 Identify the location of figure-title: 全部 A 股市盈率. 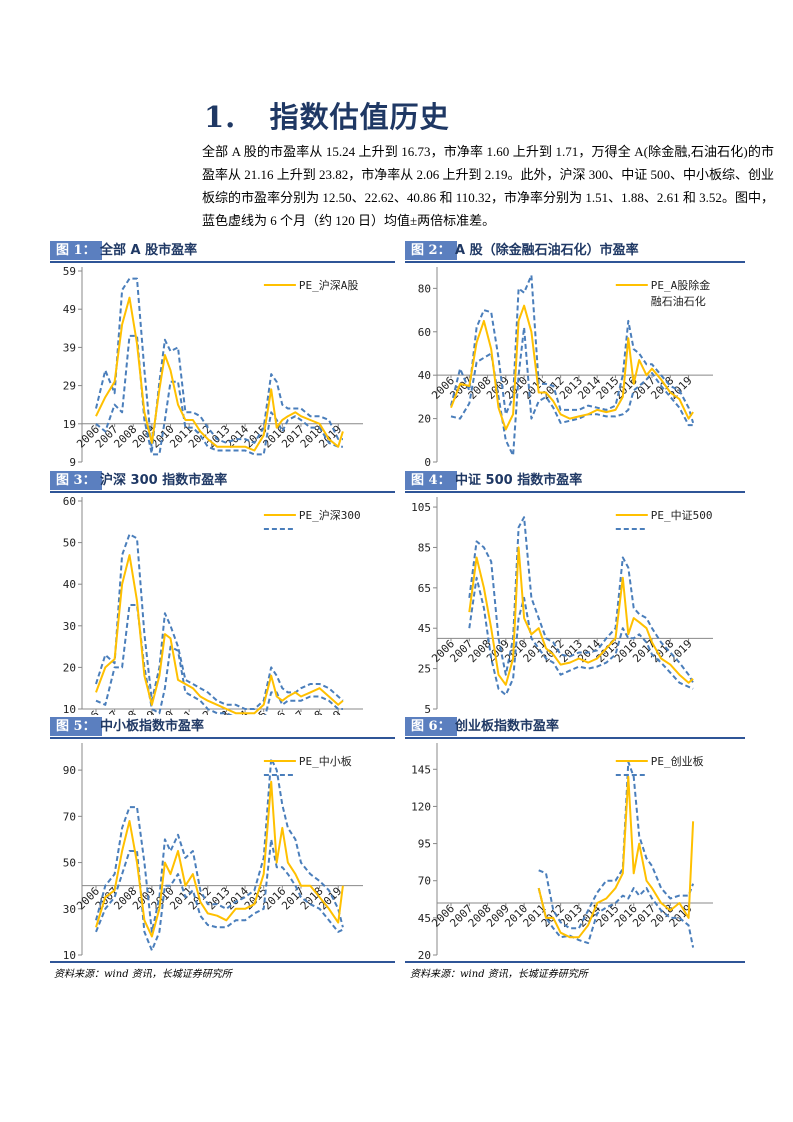
(149, 250).